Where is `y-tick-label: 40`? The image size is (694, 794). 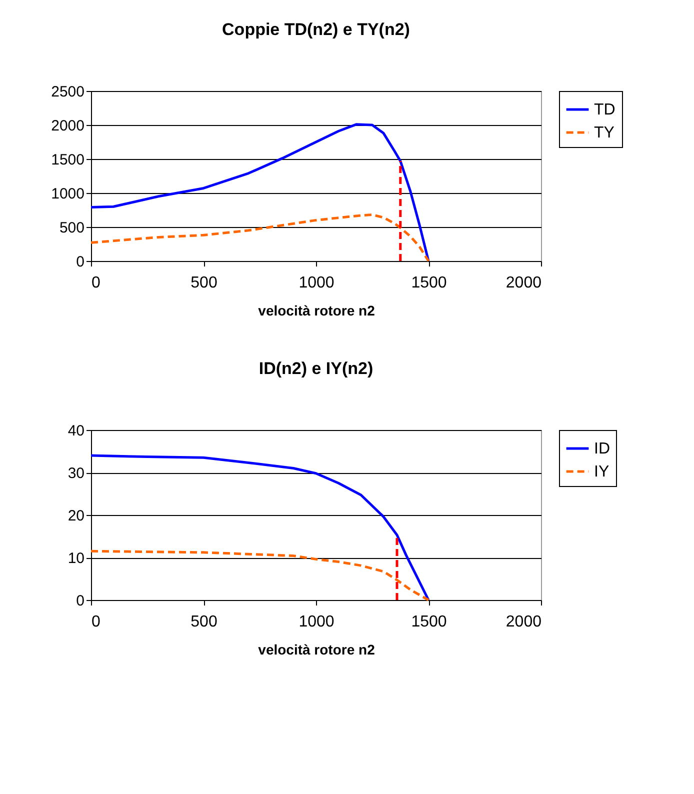 y-tick-label: 40 is located at coordinates (76, 431).